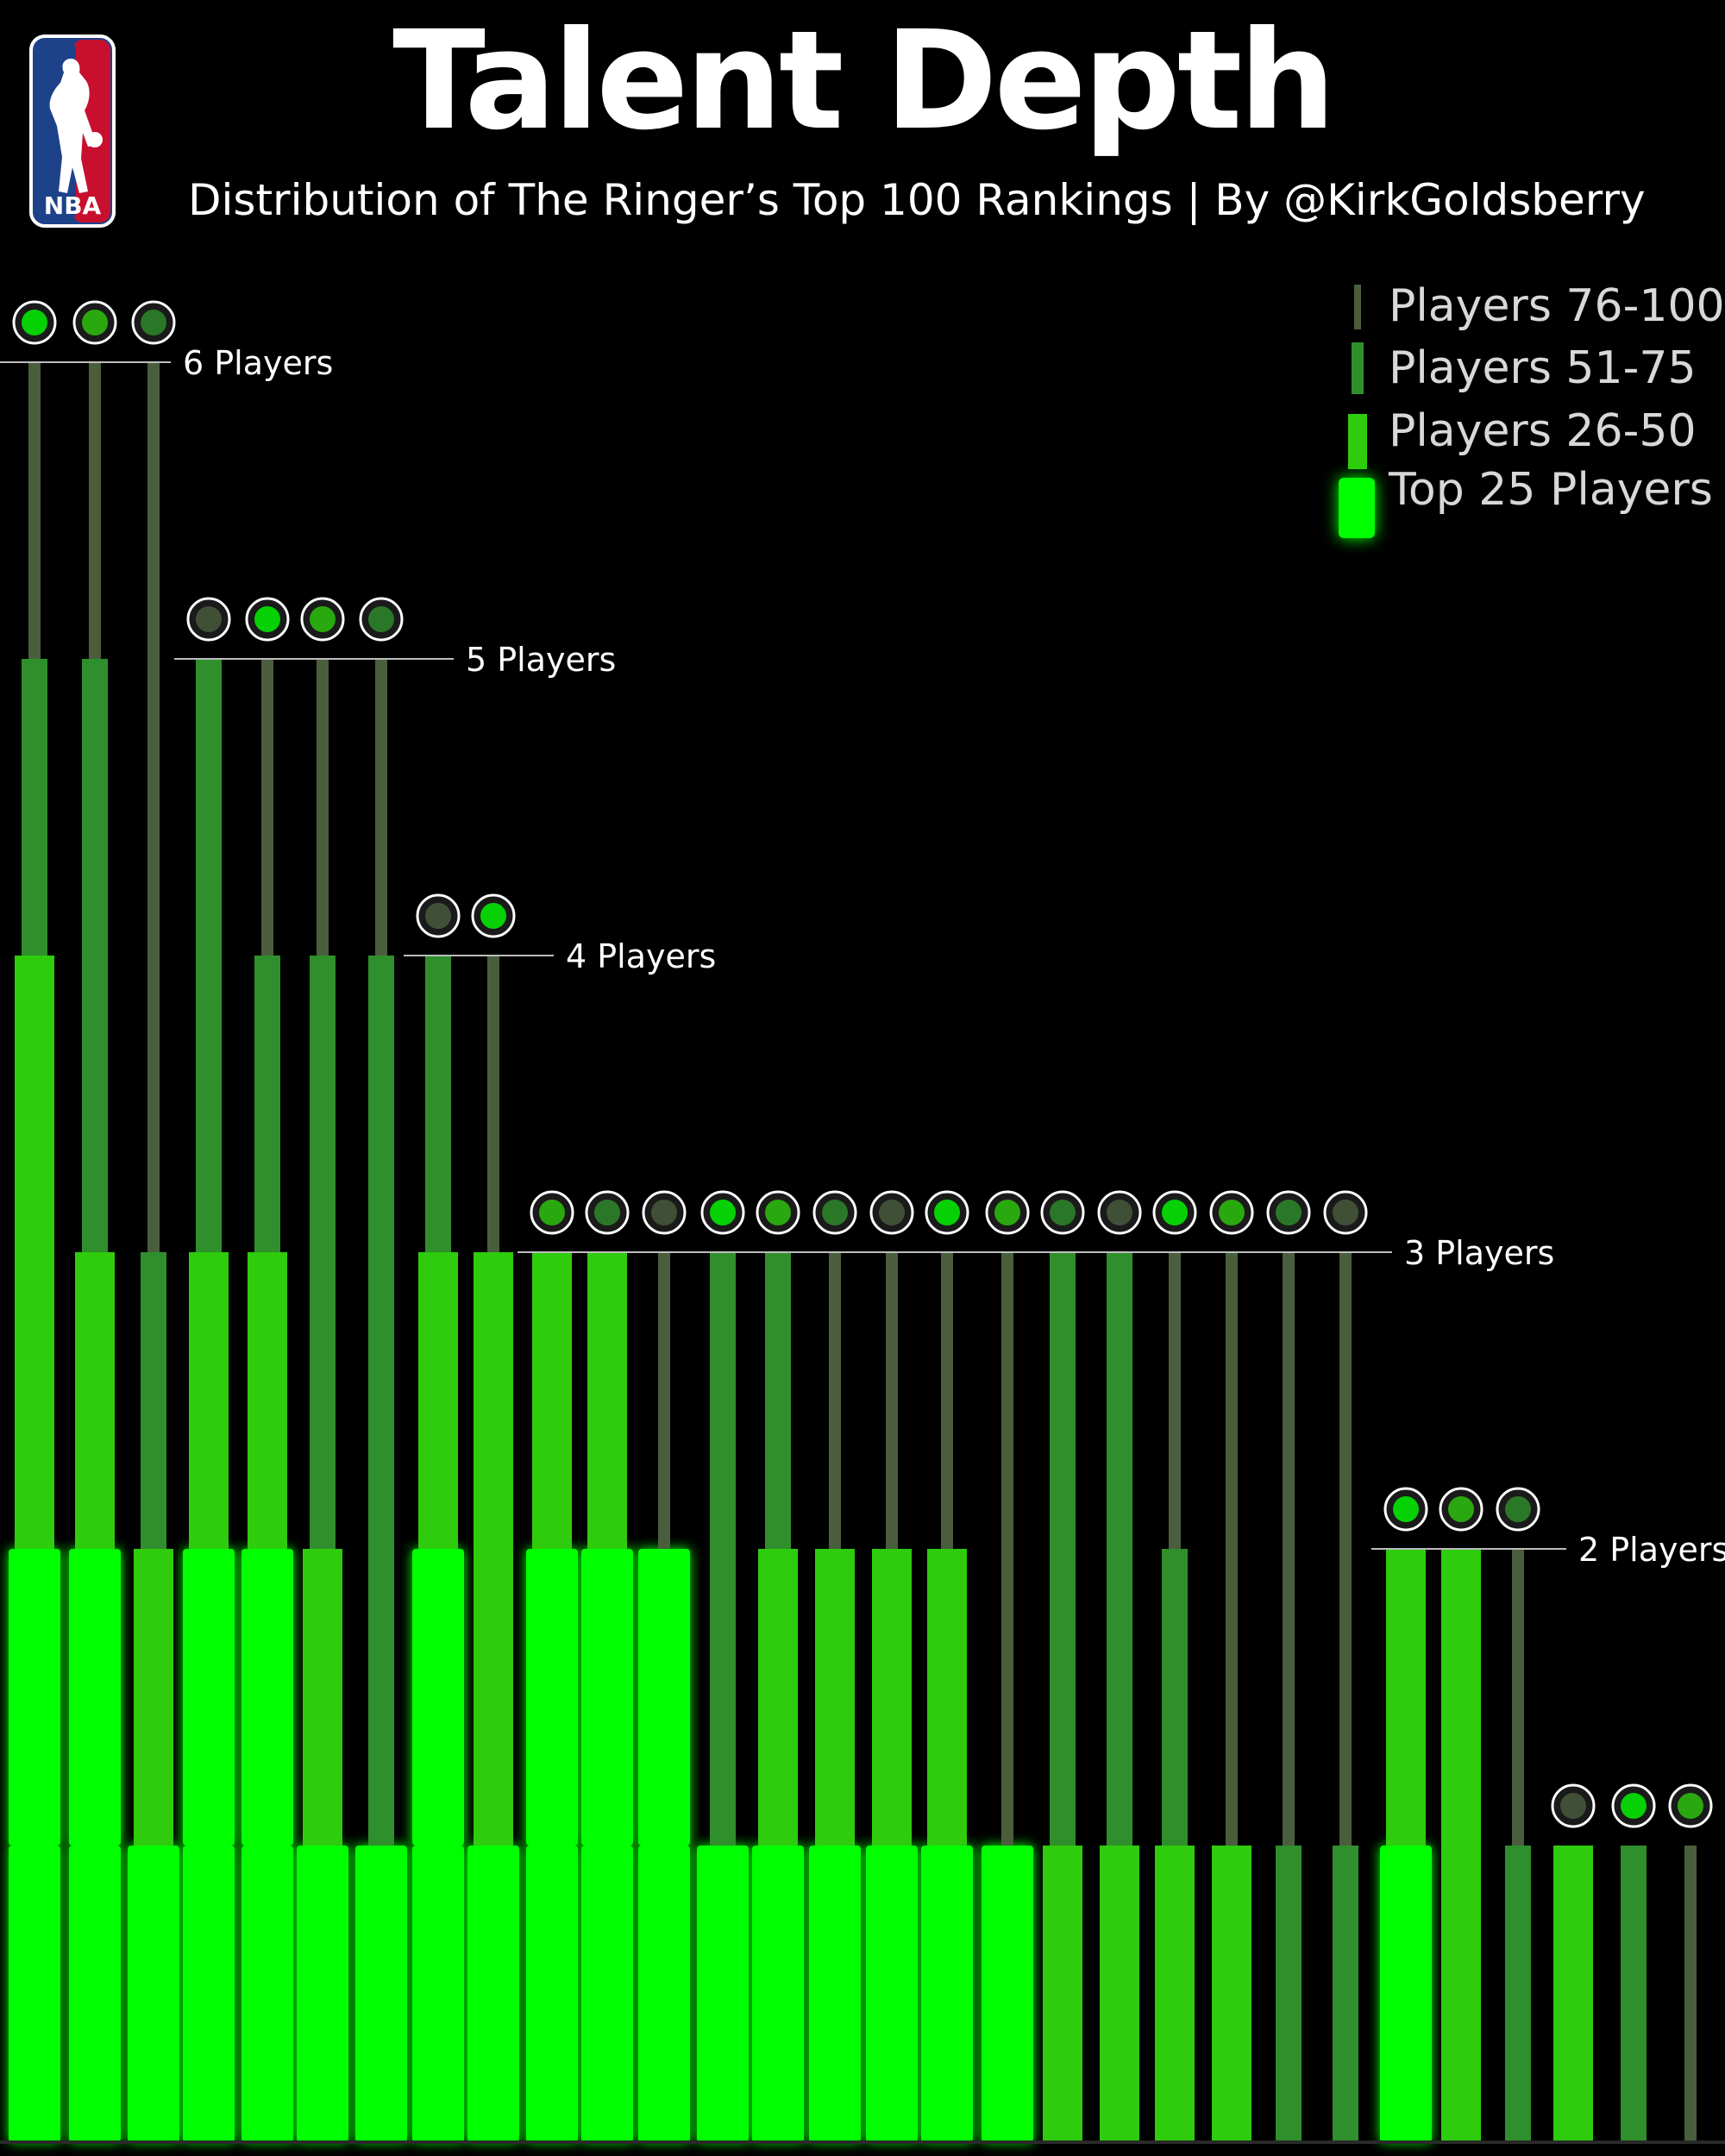 The width and height of the screenshot is (1725, 2156). Describe the element at coordinates (641, 956) in the screenshot. I see `group-label-4: 4 Players` at that location.